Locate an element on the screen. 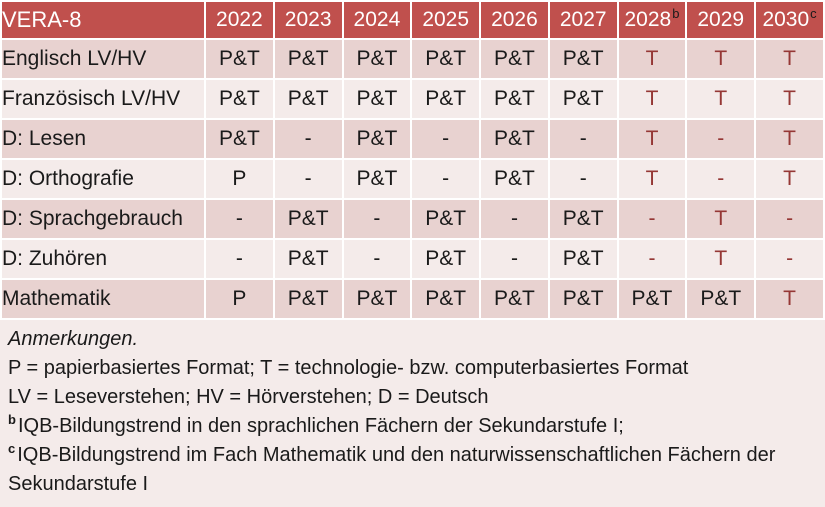 The width and height of the screenshot is (825, 507). year-header: 2027 is located at coordinates (583, 20).